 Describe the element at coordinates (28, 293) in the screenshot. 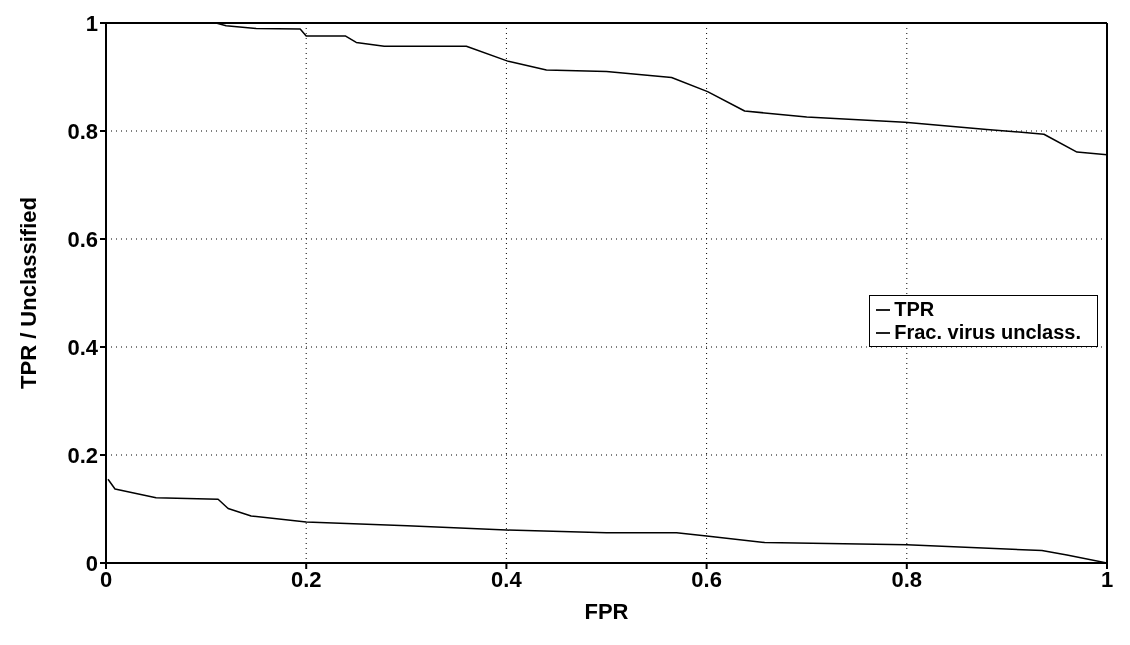

I see `y-axis-title: TPR / Unclassified` at that location.